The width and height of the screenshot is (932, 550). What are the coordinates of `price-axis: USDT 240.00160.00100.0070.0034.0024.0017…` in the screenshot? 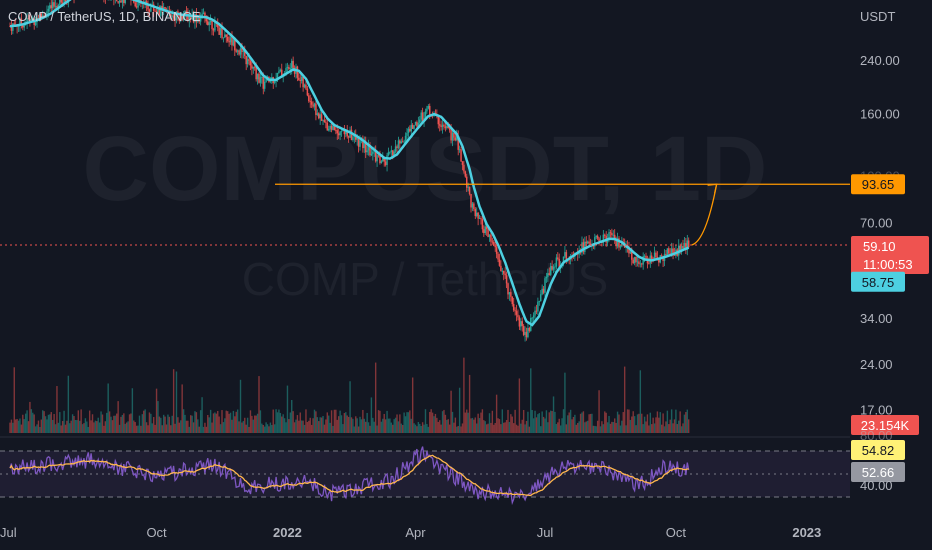 It's located at (880, 213).